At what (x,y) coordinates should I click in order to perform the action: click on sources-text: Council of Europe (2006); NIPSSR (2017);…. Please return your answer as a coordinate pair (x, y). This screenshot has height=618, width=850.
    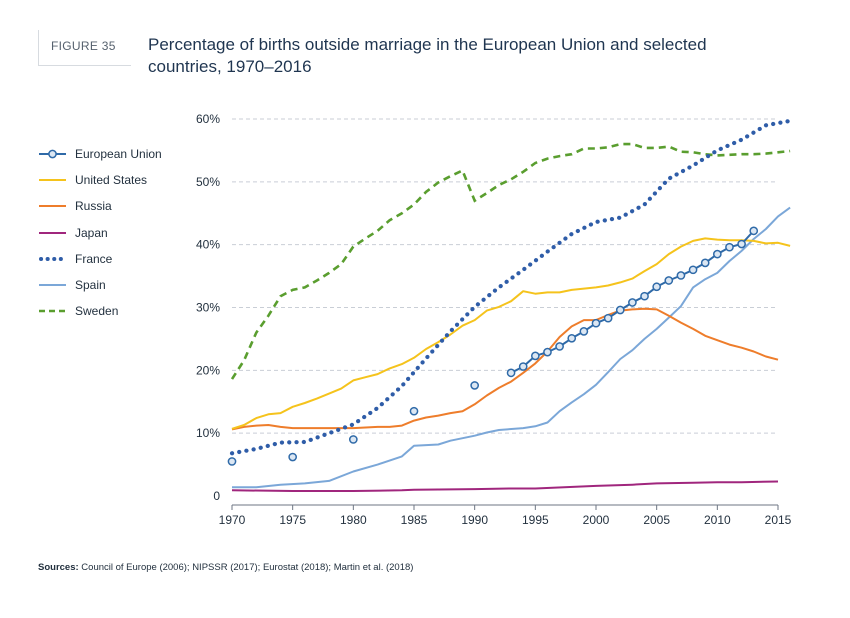
    Looking at the image, I should click on (246, 567).